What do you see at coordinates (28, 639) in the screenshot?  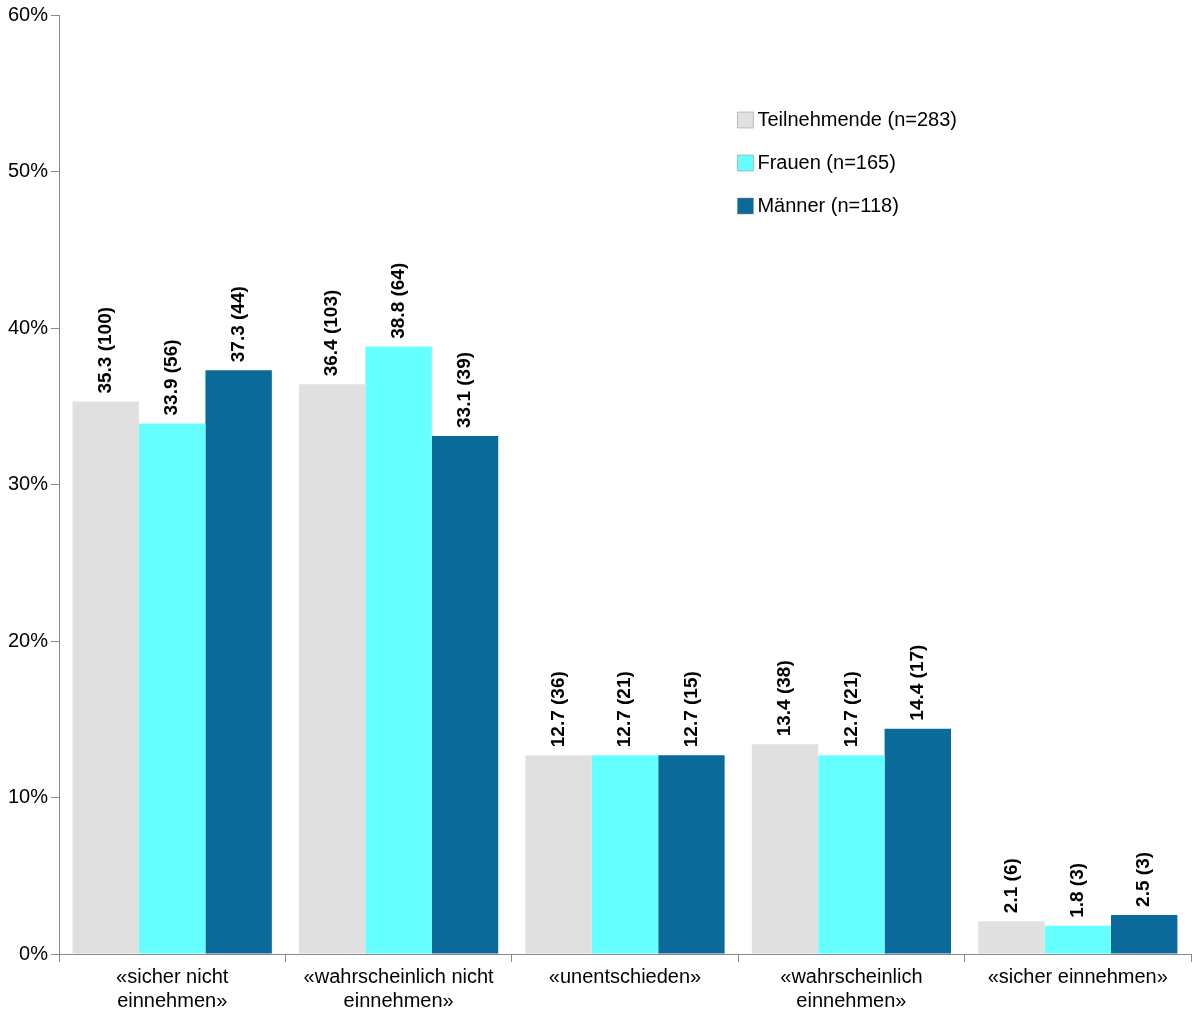 I see `y-tick-label: 20%` at bounding box center [28, 639].